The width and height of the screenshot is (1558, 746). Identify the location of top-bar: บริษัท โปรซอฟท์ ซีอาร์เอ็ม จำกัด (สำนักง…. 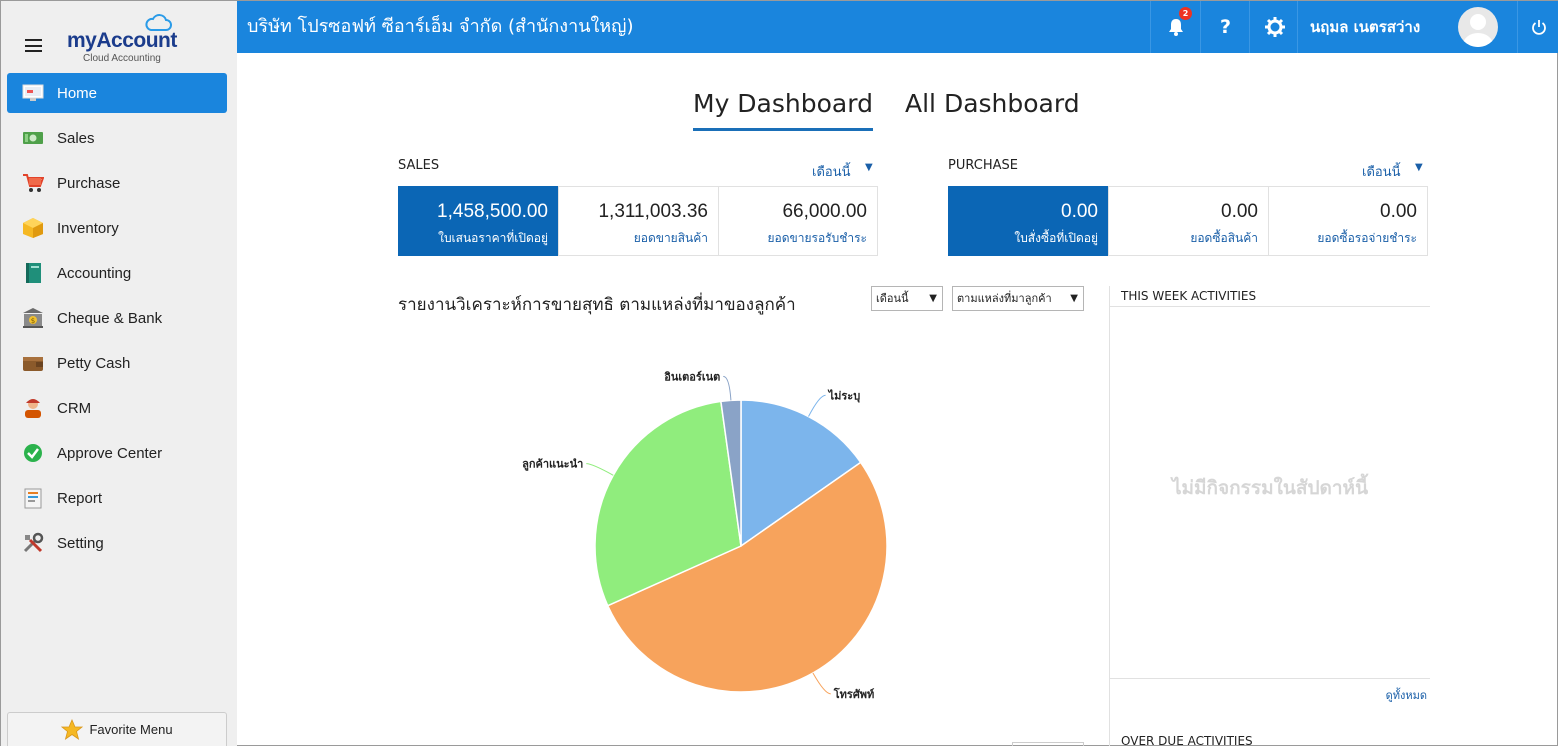
(897, 27).